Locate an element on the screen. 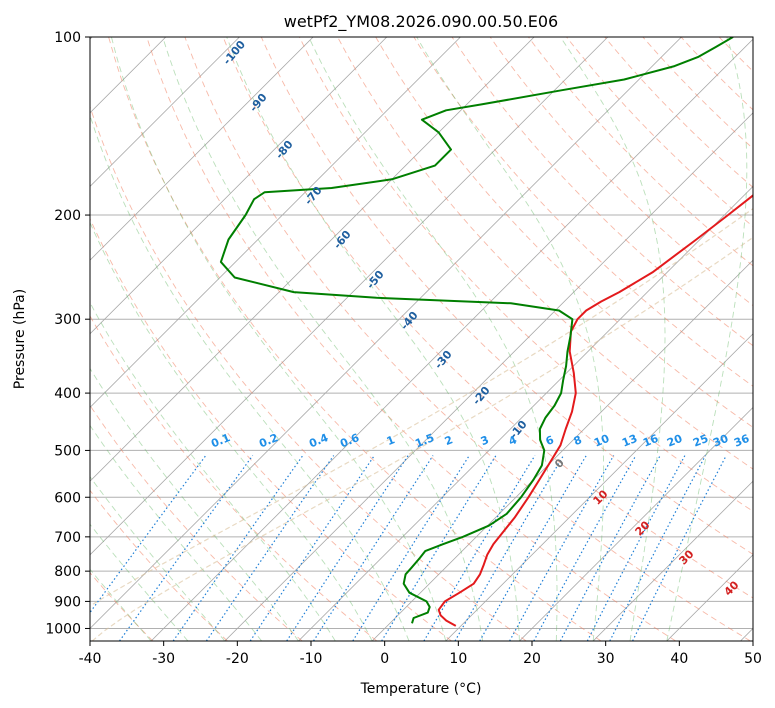 This screenshot has width=775, height=708. x-tick-label: 20 is located at coordinates (532, 659).